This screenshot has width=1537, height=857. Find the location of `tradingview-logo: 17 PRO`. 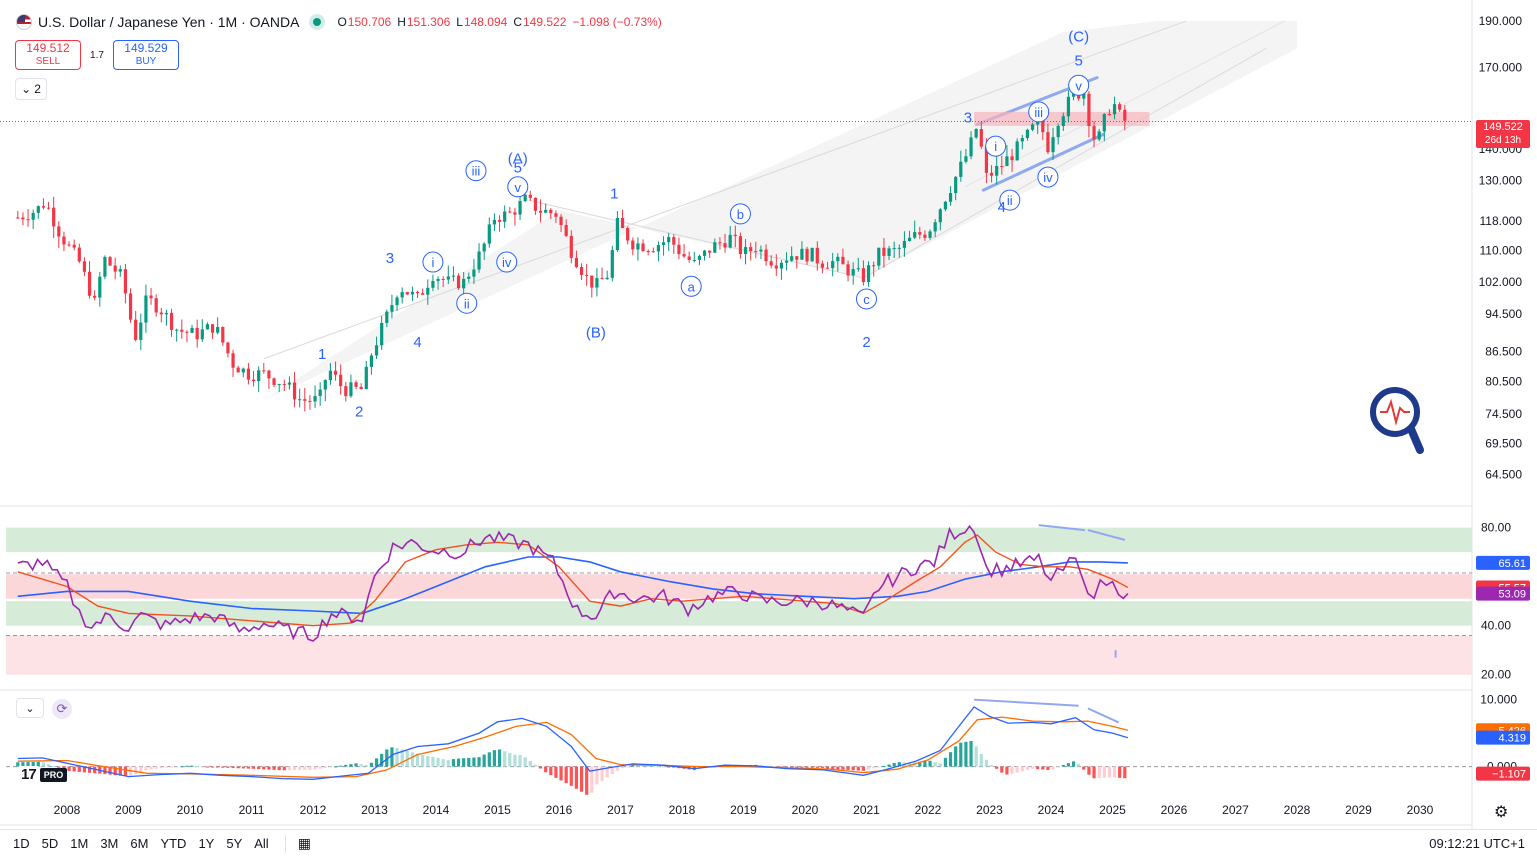

tradingview-logo: 17 PRO is located at coordinates (43, 774).